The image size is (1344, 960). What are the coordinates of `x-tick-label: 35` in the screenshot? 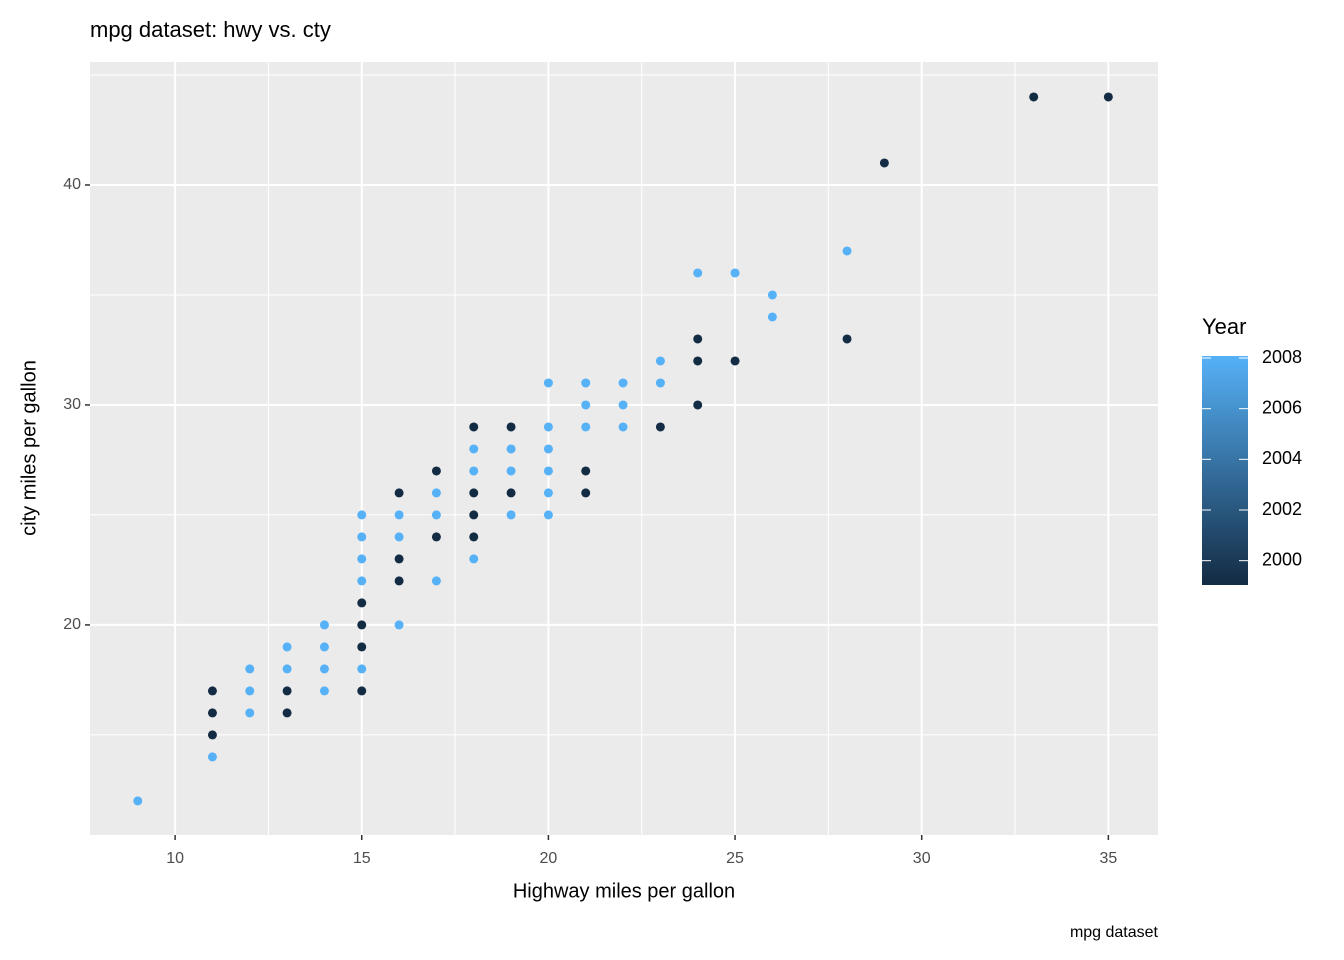 It's located at (1108, 858).